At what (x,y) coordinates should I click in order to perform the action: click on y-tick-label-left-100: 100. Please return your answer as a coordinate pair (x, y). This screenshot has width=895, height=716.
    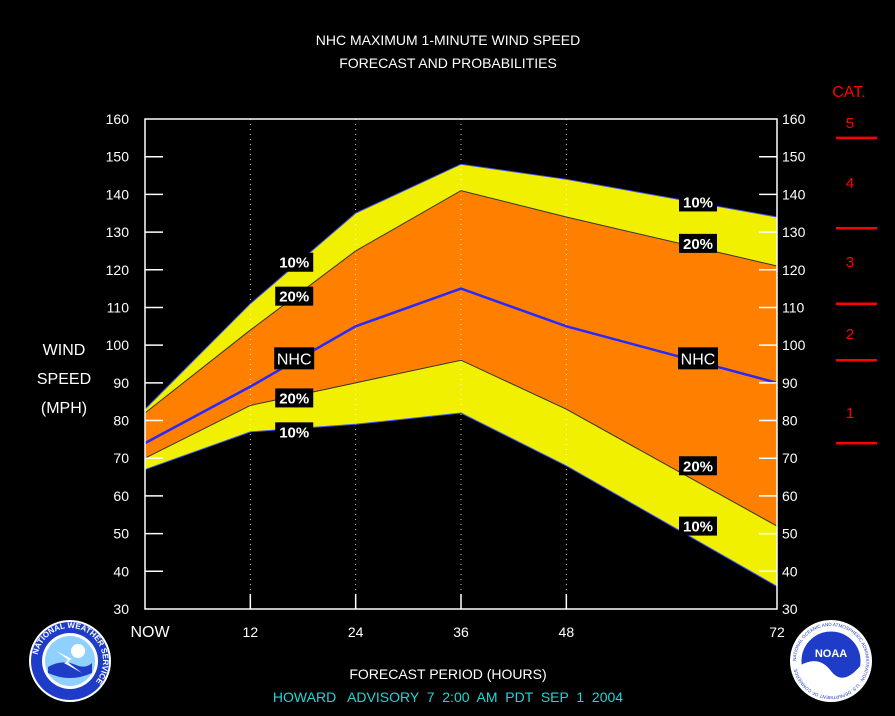
    Looking at the image, I should click on (118, 345).